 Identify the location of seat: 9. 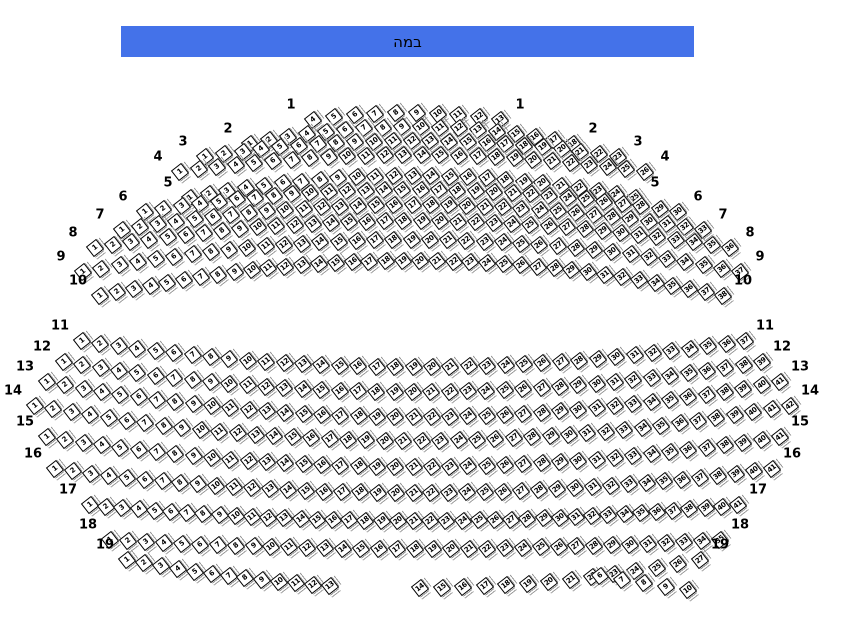
(211, 382).